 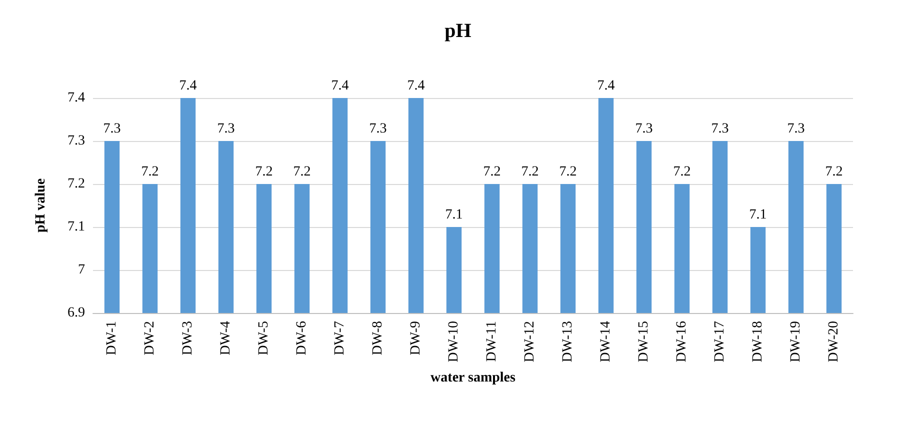 What do you see at coordinates (644, 341) in the screenshot?
I see `x-tick-label: DW-15` at bounding box center [644, 341].